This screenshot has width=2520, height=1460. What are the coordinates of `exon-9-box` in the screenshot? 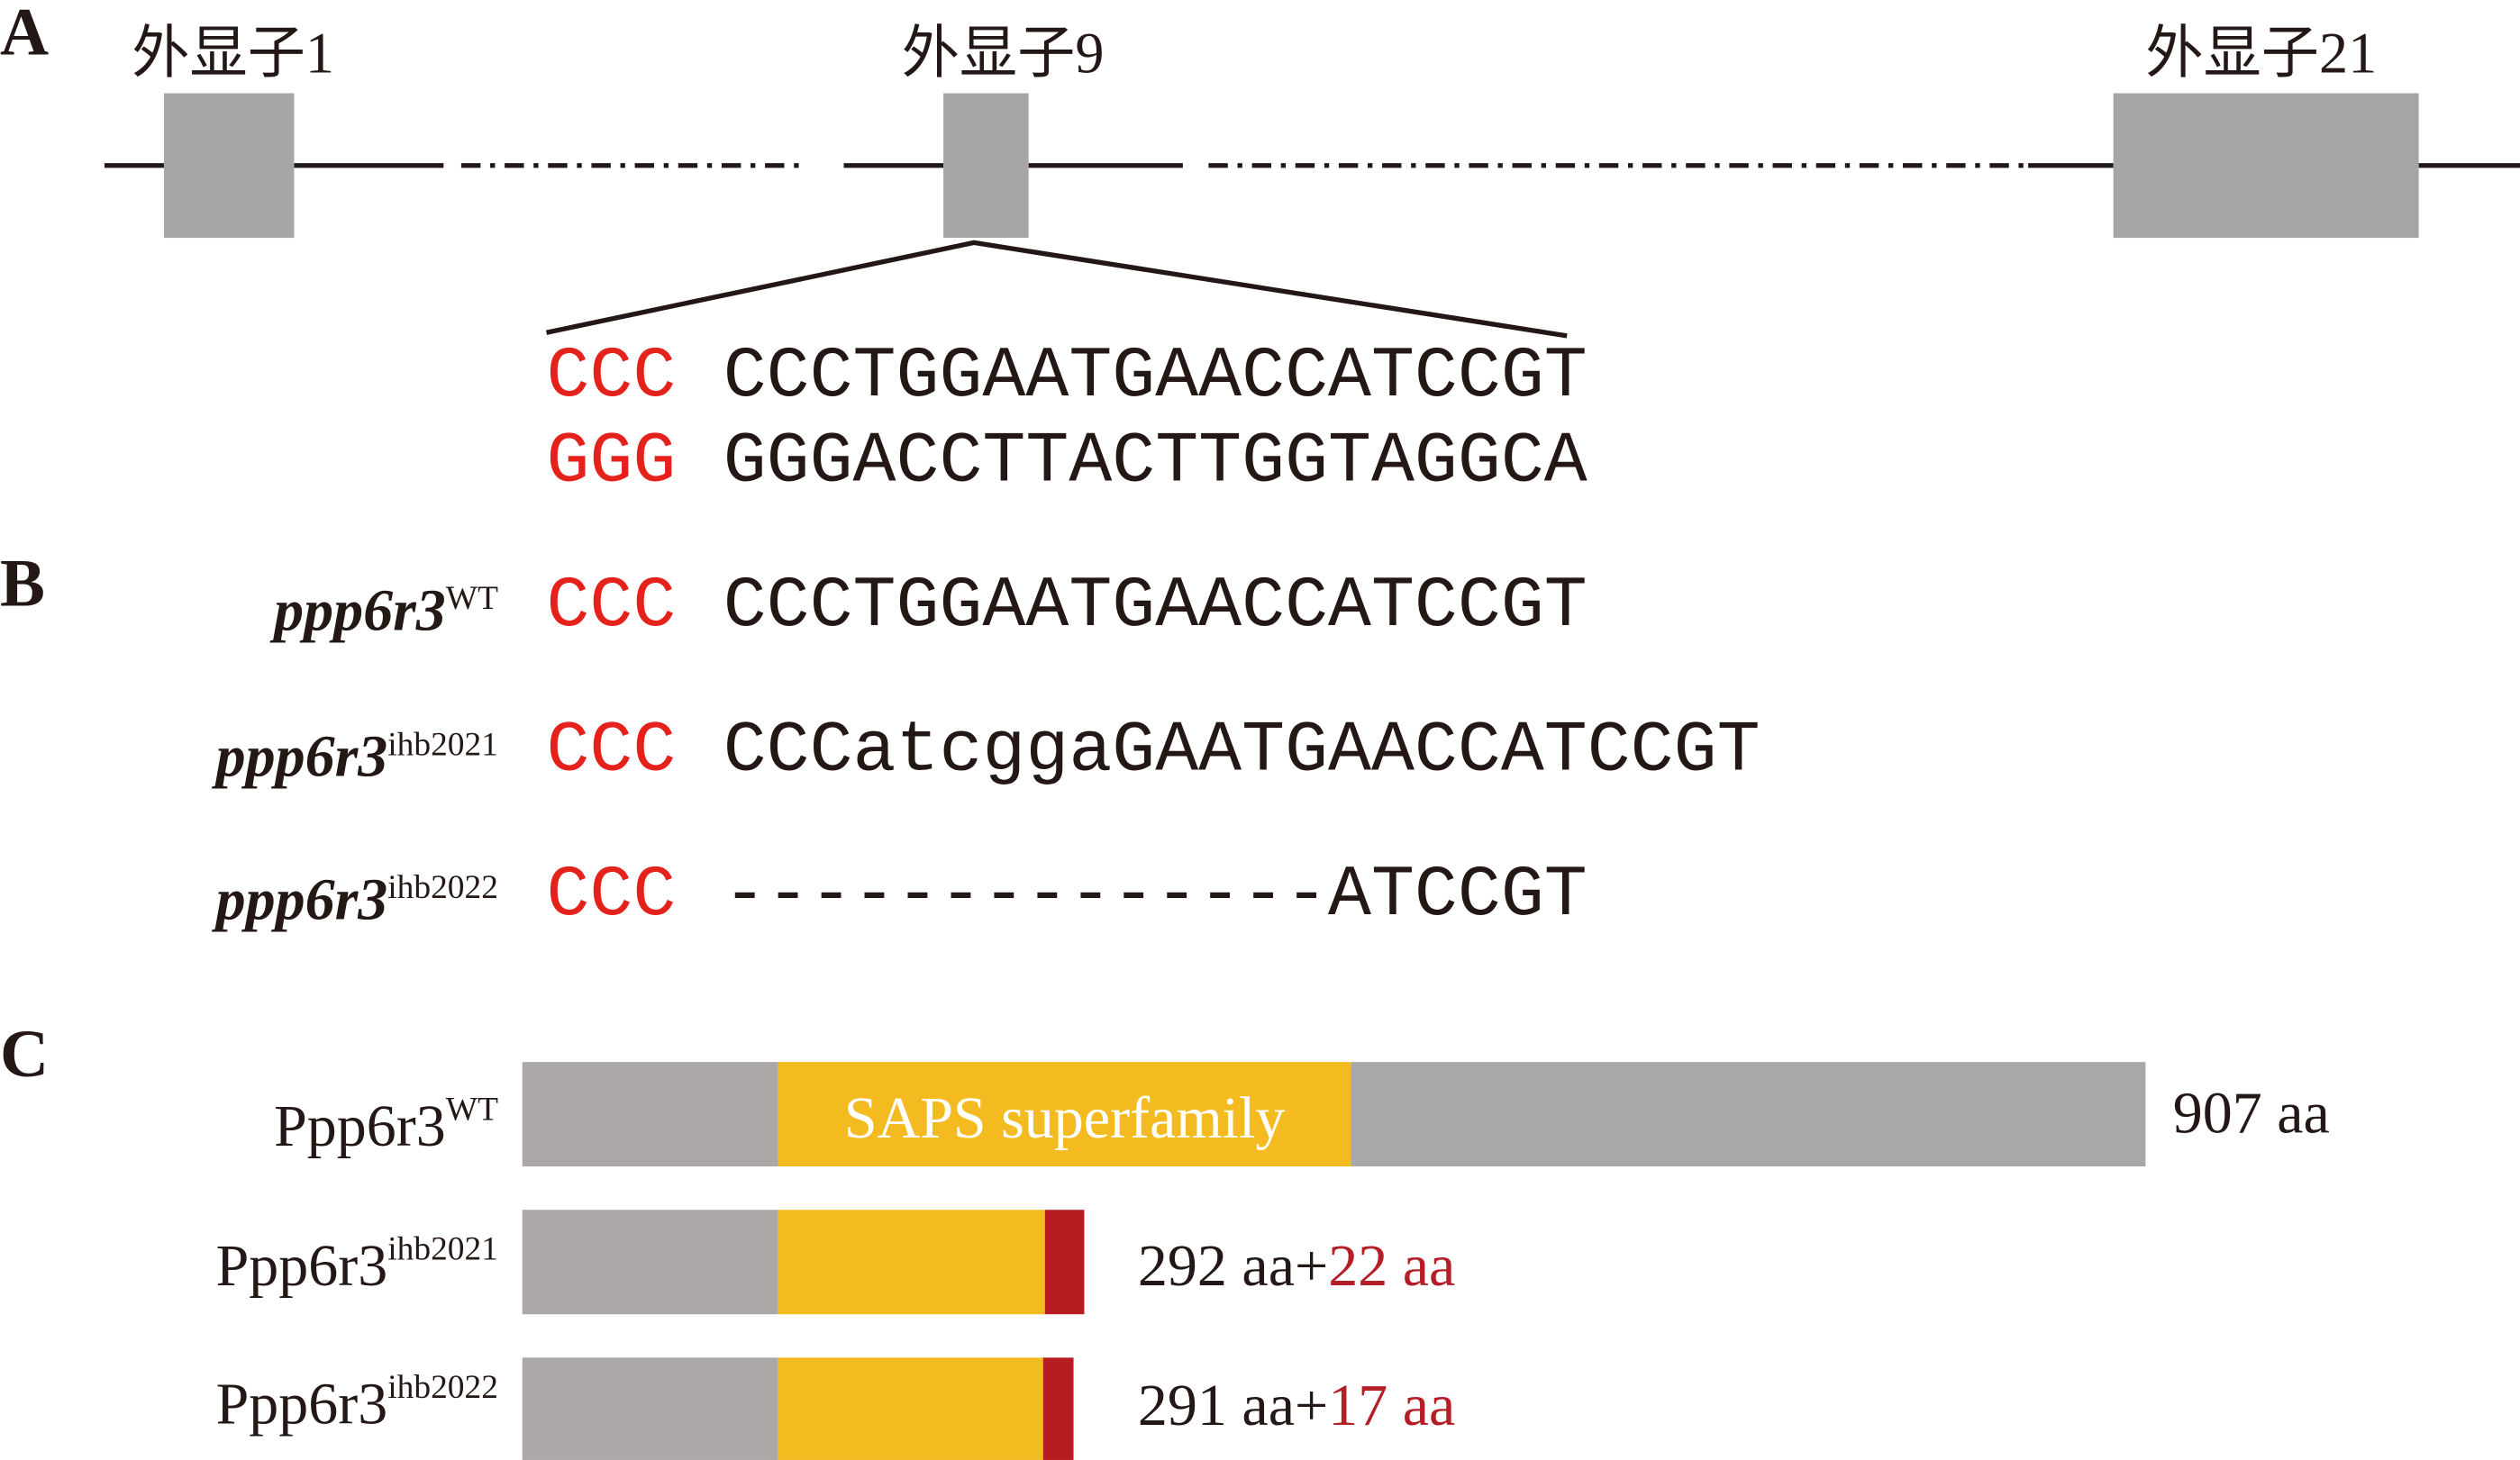 It's located at (986, 166).